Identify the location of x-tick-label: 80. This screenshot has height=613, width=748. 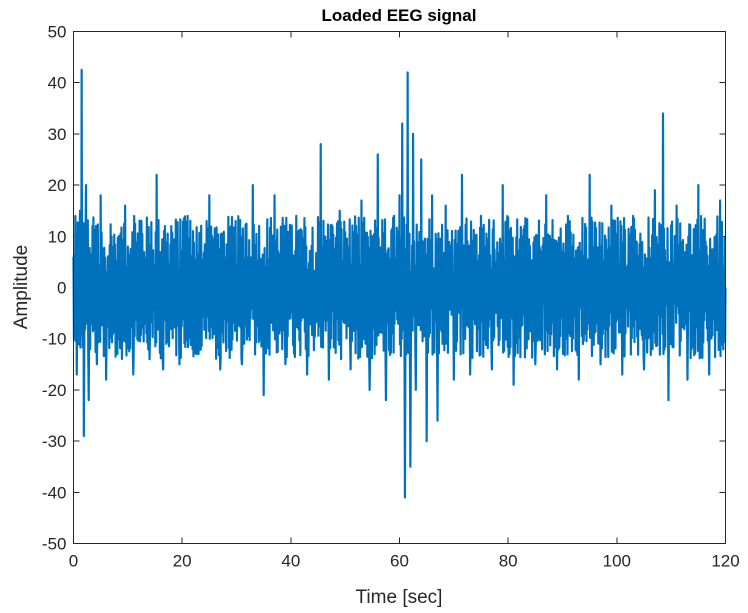
(508, 561).